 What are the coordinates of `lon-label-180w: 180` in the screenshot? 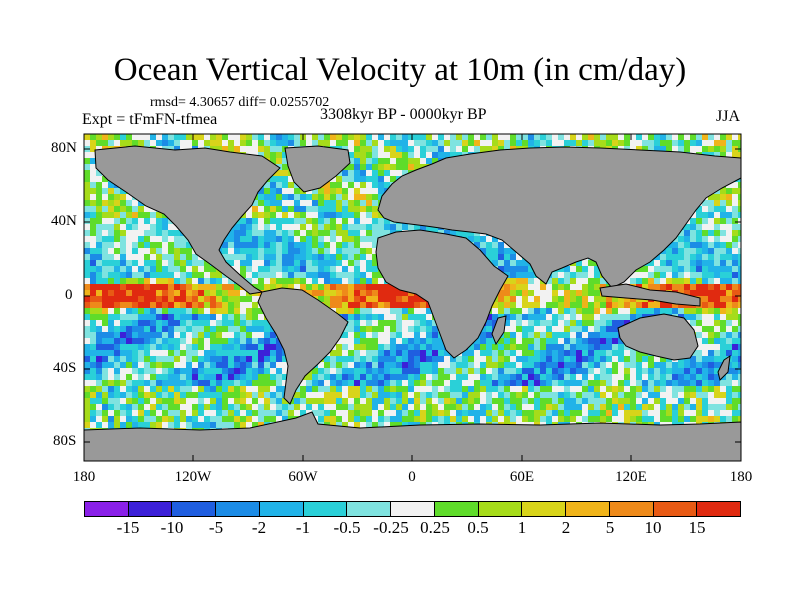 It's located at (84, 477).